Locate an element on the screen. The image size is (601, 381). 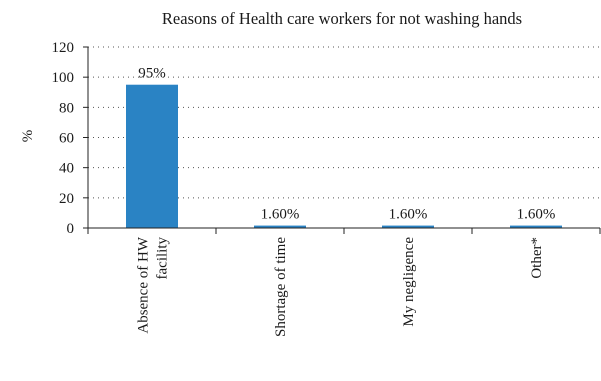
x-category-label: Other* is located at coordinates (537, 258).